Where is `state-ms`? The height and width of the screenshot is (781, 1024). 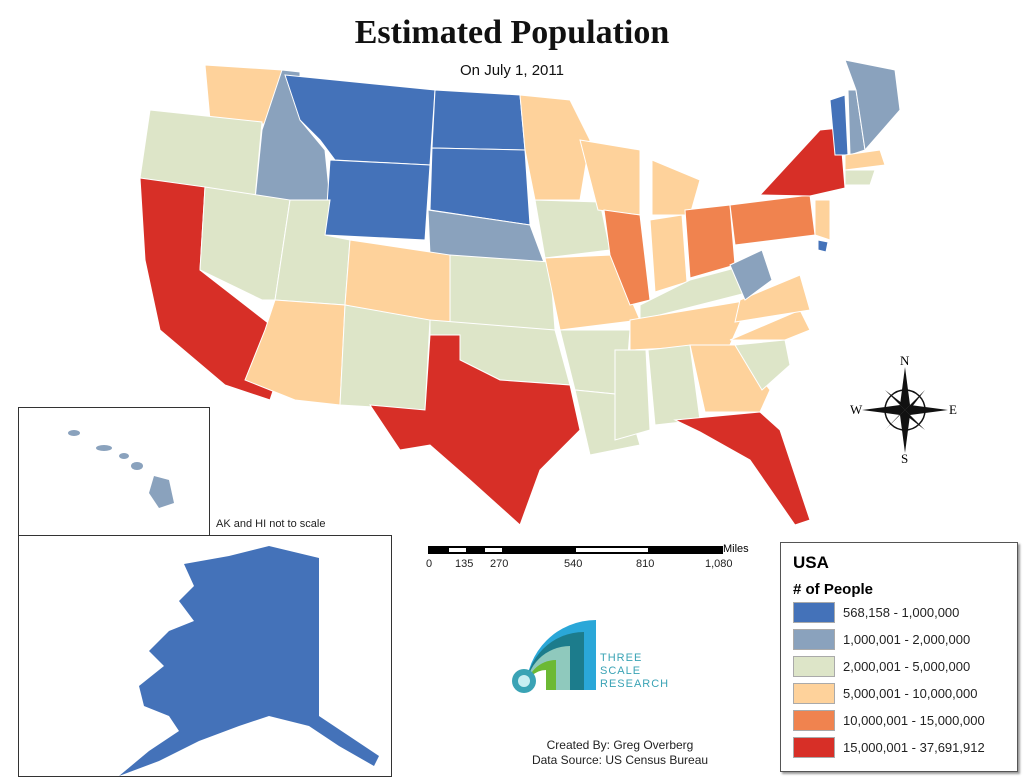
state-ms is located at coordinates (632, 395).